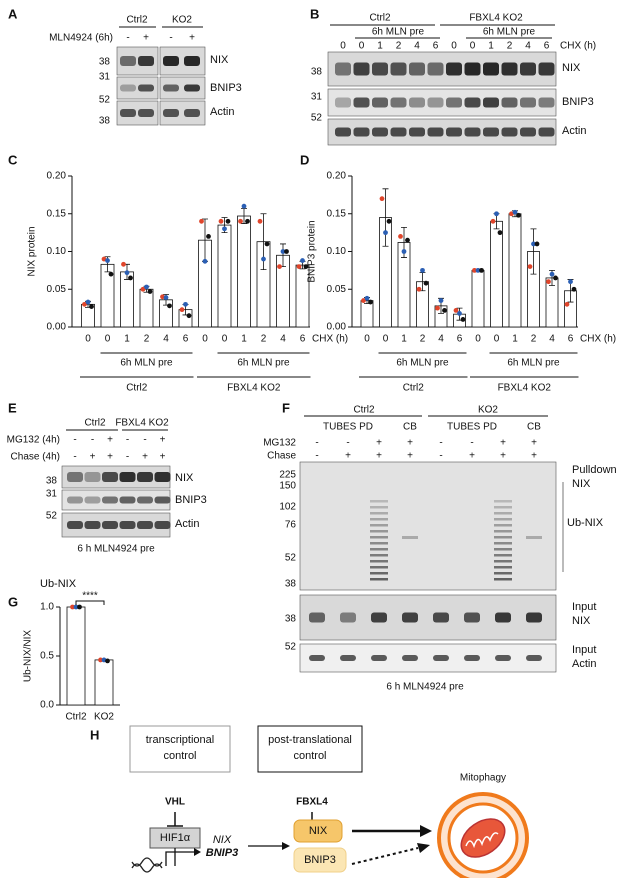 This screenshot has width=618, height=878. What do you see at coordinates (320, 860) in the screenshot?
I see `protein-name: BNIP3` at bounding box center [320, 860].